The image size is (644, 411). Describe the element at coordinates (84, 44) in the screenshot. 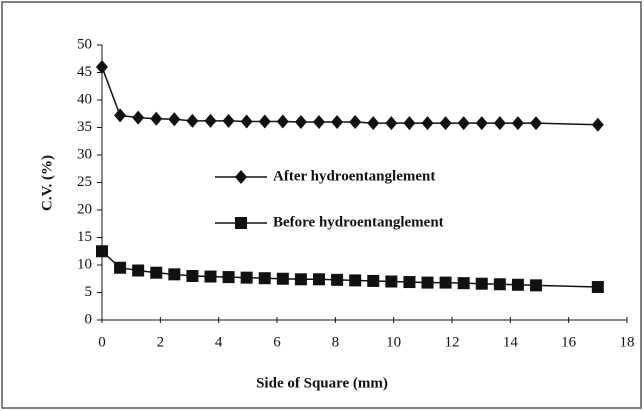

I see `y-tick-label: 50` at that location.